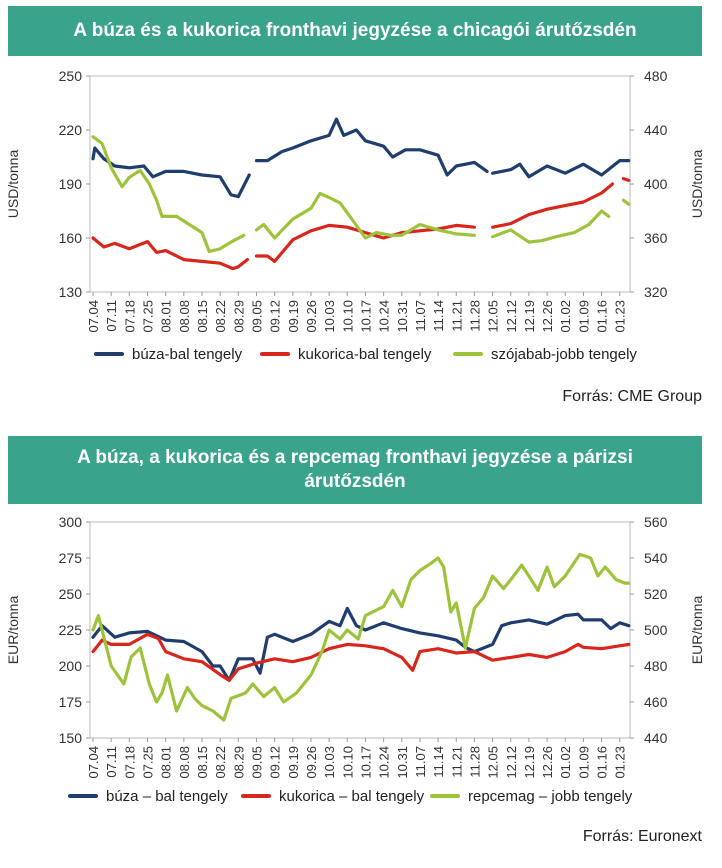  I want to click on chart1-xtick-label: 01.09, so click(583, 316).